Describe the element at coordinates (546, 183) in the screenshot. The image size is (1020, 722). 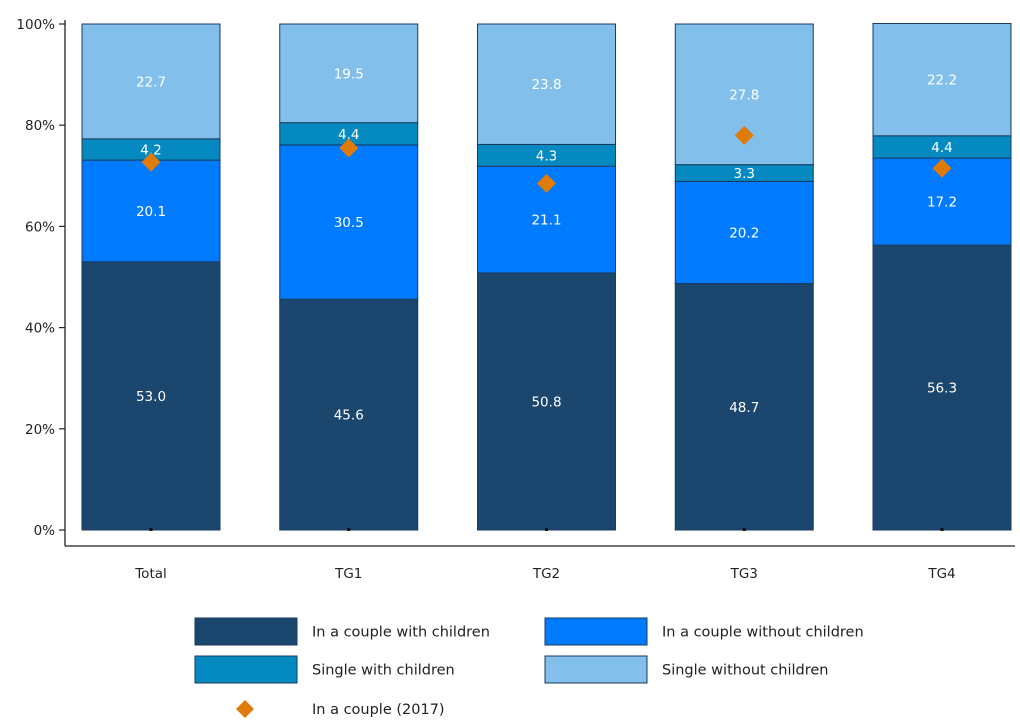
I see `marker-TG2` at that location.